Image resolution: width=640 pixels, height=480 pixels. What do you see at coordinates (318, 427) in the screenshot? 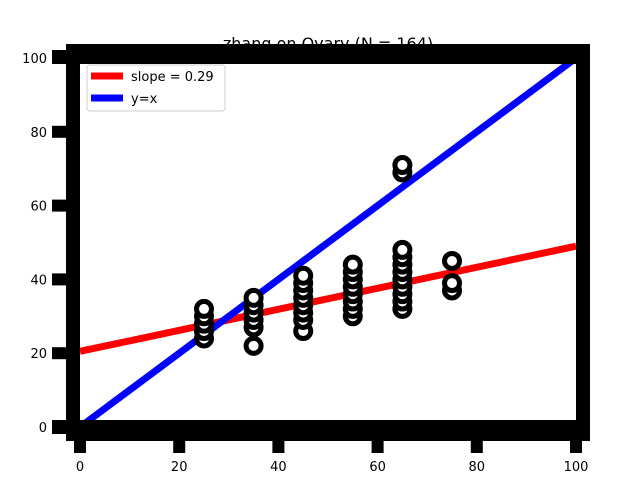
I see `bottom-spine` at bounding box center [318, 427].